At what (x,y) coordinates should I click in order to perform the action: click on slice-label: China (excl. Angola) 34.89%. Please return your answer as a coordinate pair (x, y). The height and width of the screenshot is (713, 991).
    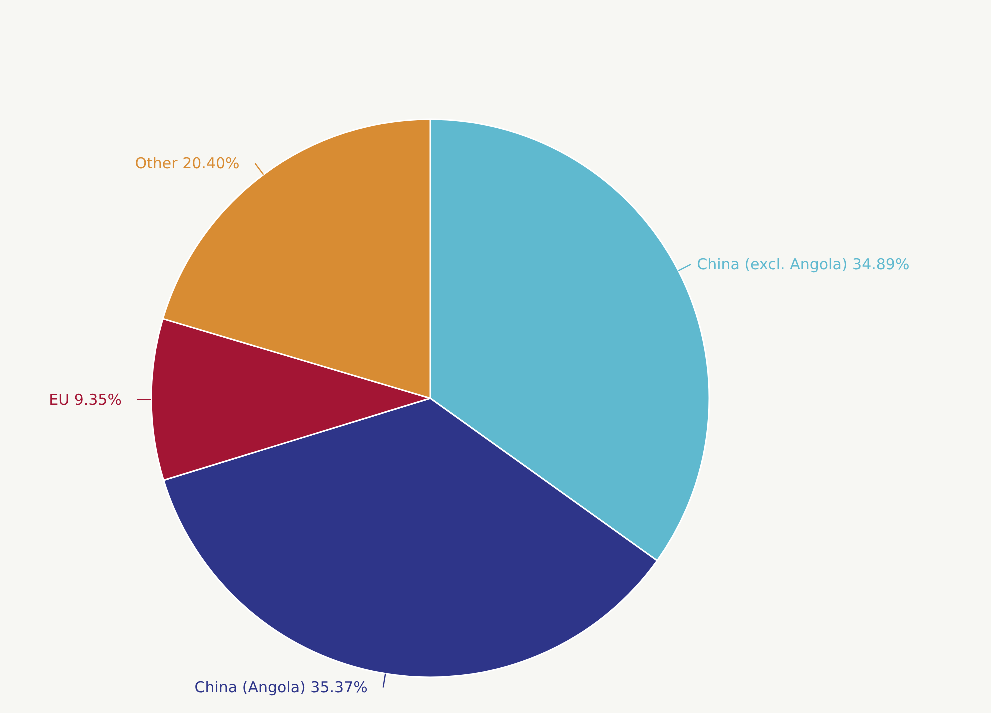
    Looking at the image, I should click on (803, 265).